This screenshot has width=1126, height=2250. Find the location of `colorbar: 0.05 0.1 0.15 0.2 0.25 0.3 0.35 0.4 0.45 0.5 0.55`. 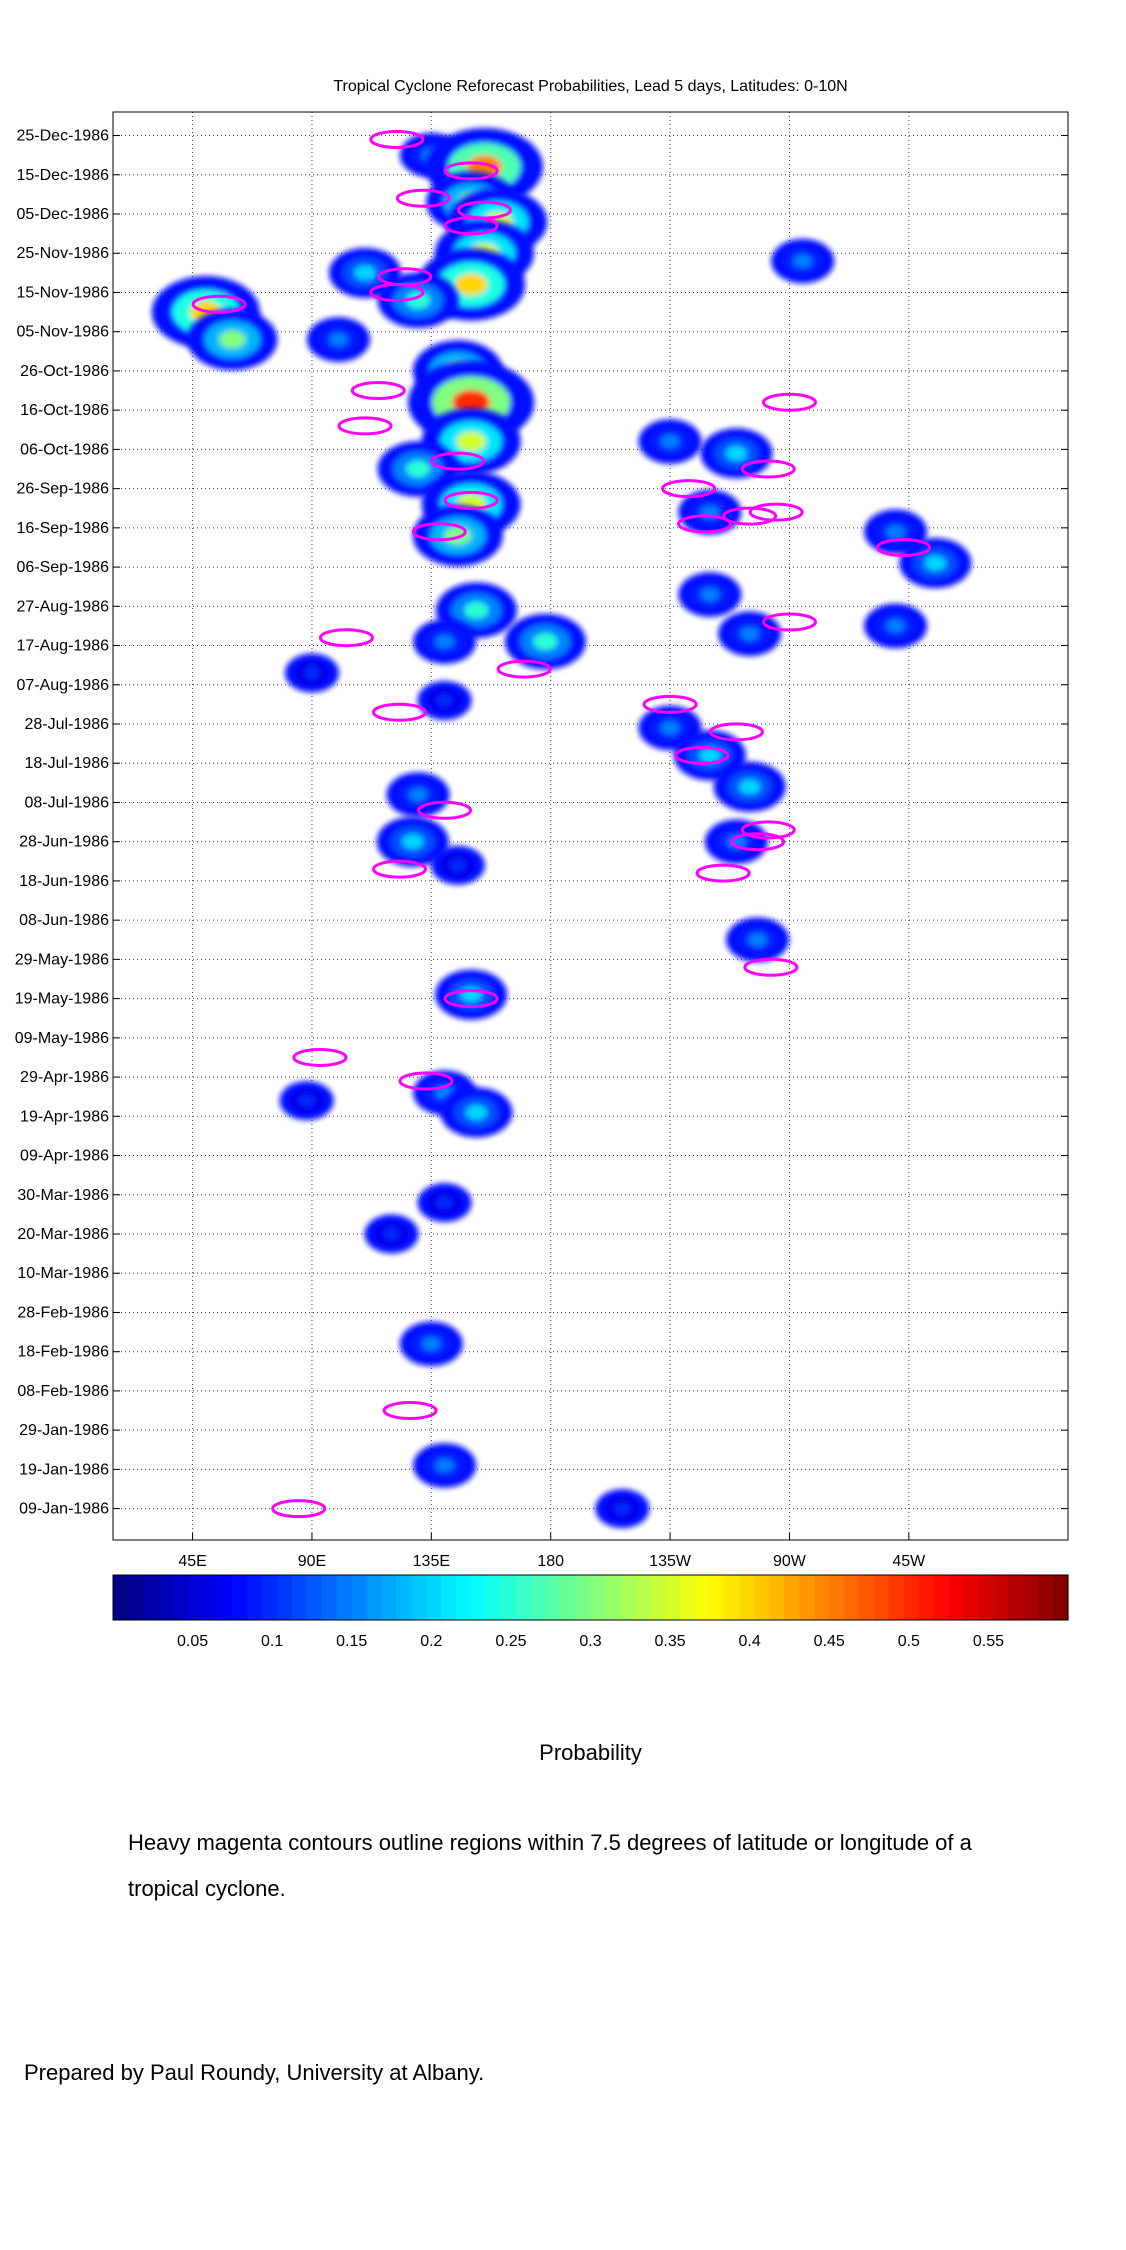

colorbar: 0.05 0.1 0.15 0.2 0.25 0.3 0.35 0.4 0.45 0.5 0.55 is located at coordinates (590, 1612).